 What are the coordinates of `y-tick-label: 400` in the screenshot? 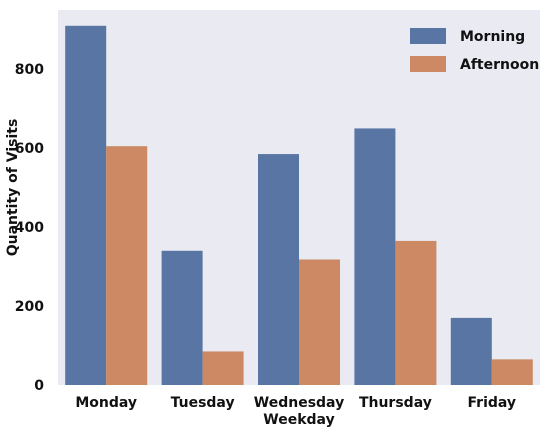 It's located at (29, 228).